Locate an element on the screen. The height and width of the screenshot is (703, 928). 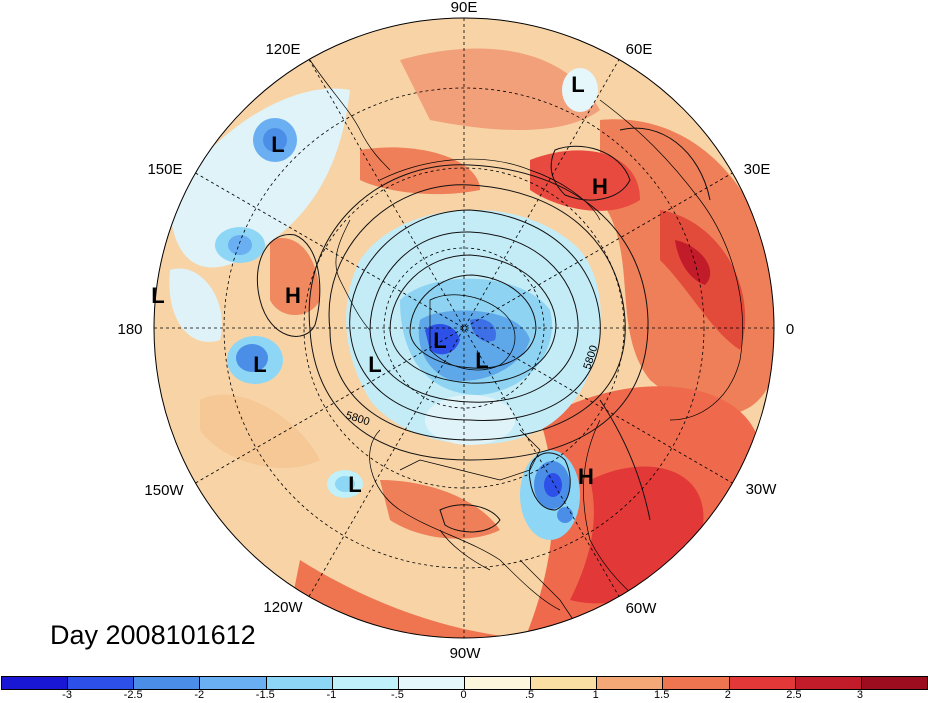
lon-label-150e: 150E is located at coordinates (164, 169).